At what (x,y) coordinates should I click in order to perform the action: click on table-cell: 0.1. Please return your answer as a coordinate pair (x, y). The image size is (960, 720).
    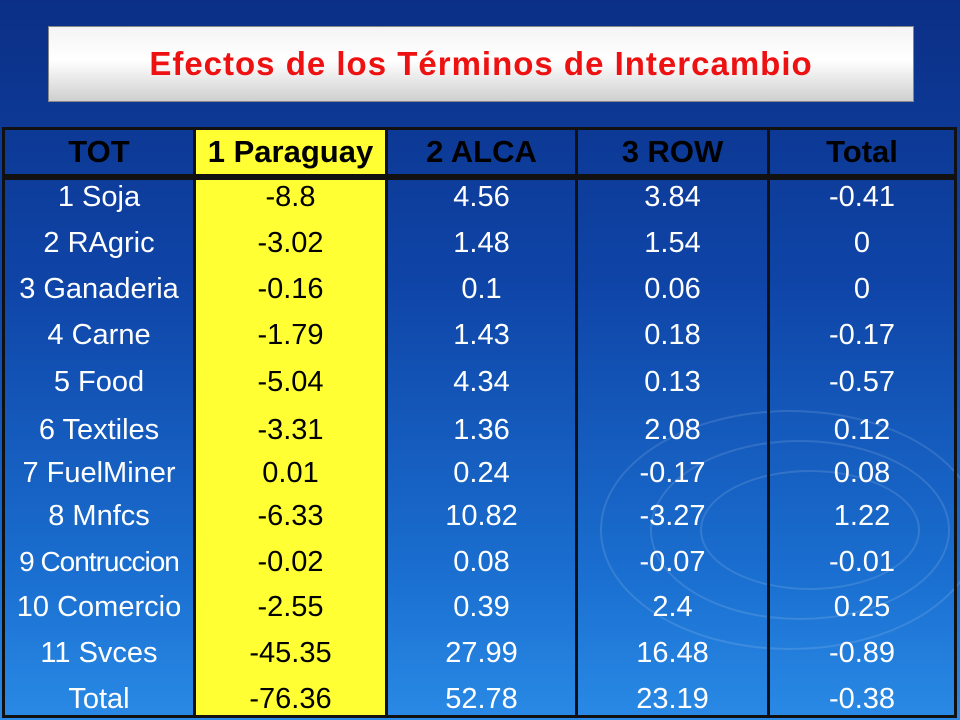
    Looking at the image, I should click on (481, 289).